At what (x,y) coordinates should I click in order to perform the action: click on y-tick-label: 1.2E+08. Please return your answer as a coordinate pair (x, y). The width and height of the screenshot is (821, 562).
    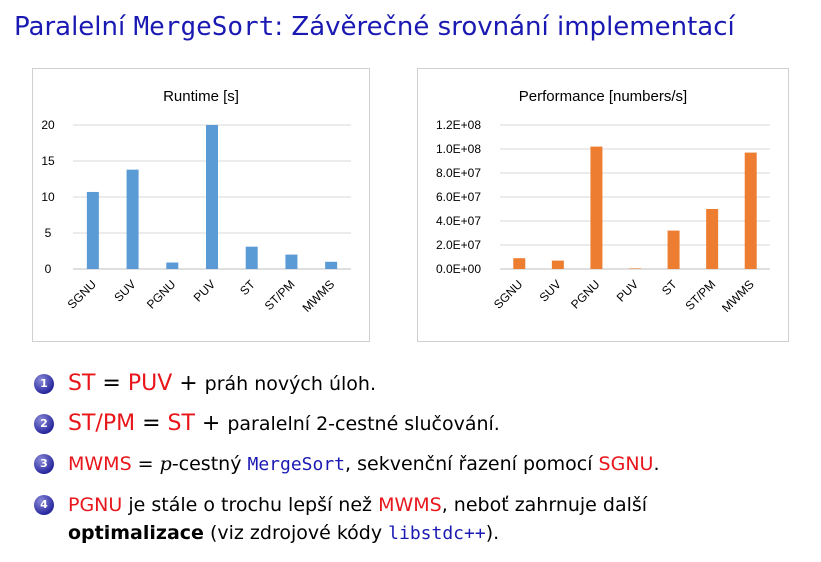
    Looking at the image, I should click on (458, 125).